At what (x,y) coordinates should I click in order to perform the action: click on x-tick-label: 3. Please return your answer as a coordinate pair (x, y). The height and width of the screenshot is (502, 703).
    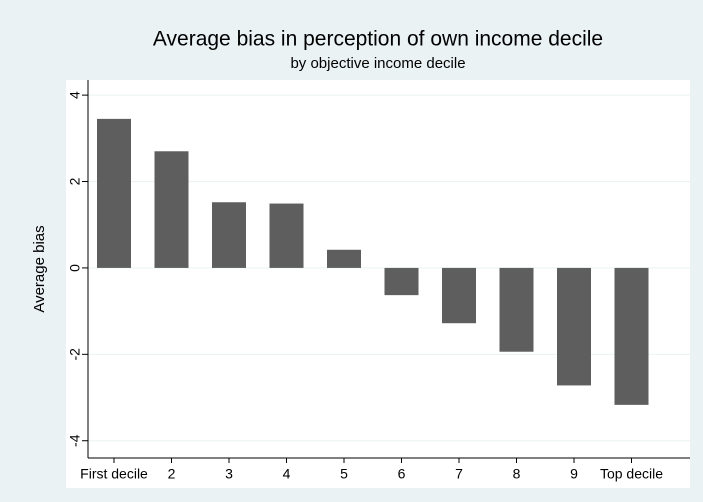
    Looking at the image, I should click on (229, 474).